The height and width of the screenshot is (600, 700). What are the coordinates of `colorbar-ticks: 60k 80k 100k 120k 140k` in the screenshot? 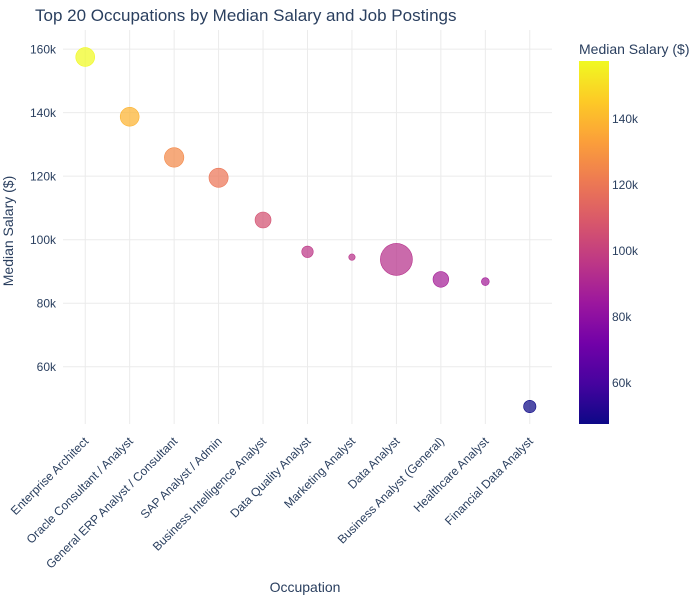 It's located at (625, 251).